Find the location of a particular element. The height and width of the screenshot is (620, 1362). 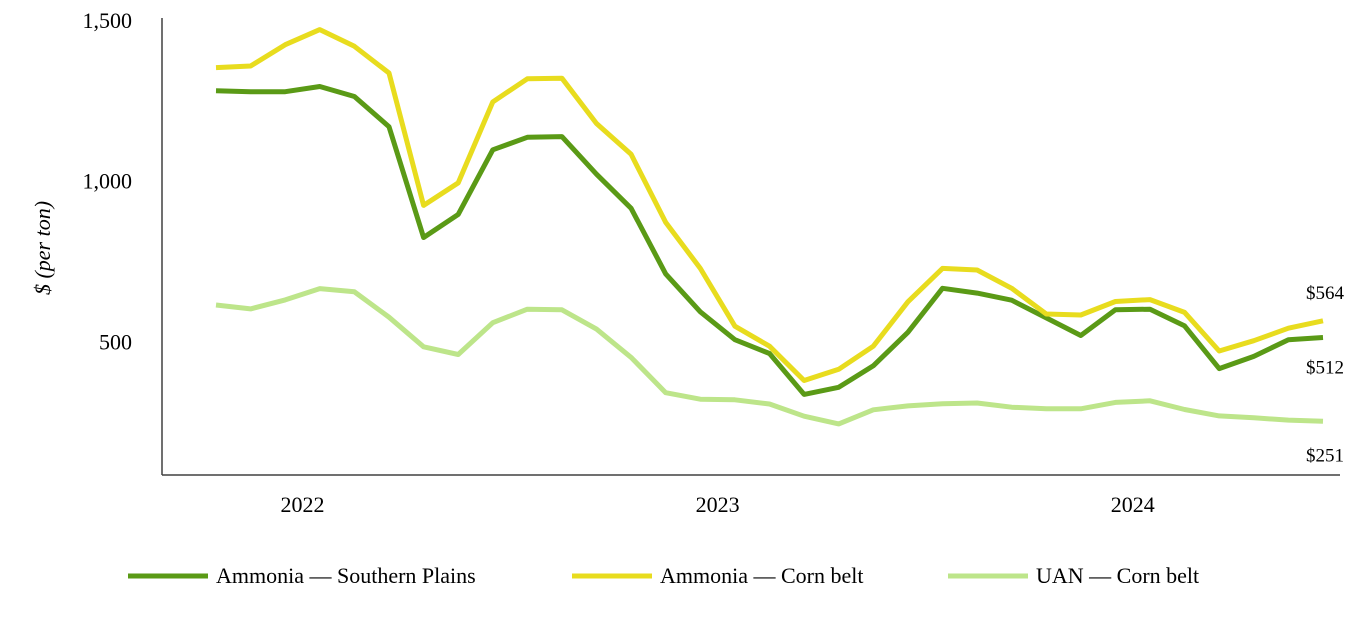

legend-item-ammonia-southern-plains: Ammonia — Southern Plains is located at coordinates (302, 575).